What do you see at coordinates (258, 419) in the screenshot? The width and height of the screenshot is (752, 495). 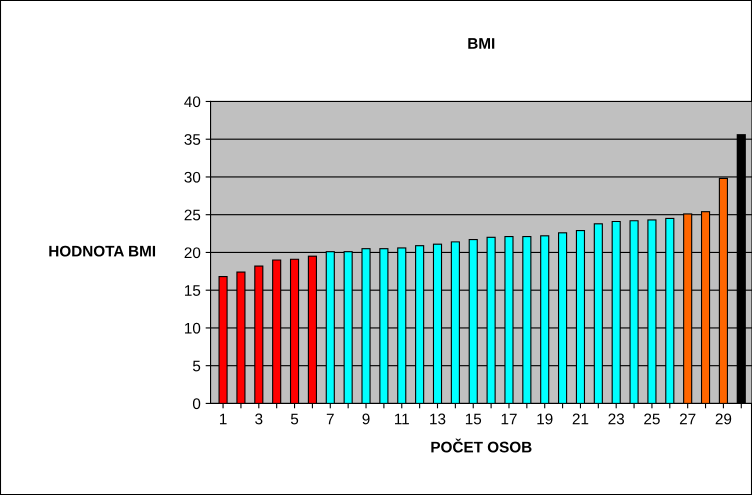 I see `x-tick-label: 3` at bounding box center [258, 419].